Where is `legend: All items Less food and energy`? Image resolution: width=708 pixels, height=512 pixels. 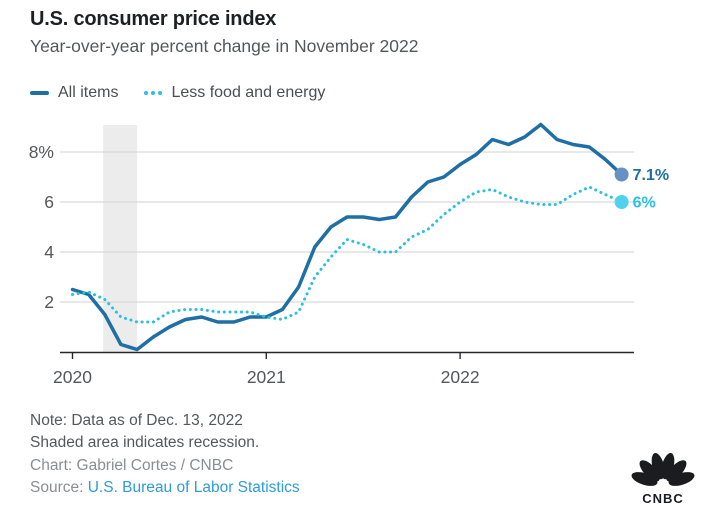
legend: All items Less food and energy is located at coordinates (177, 93).